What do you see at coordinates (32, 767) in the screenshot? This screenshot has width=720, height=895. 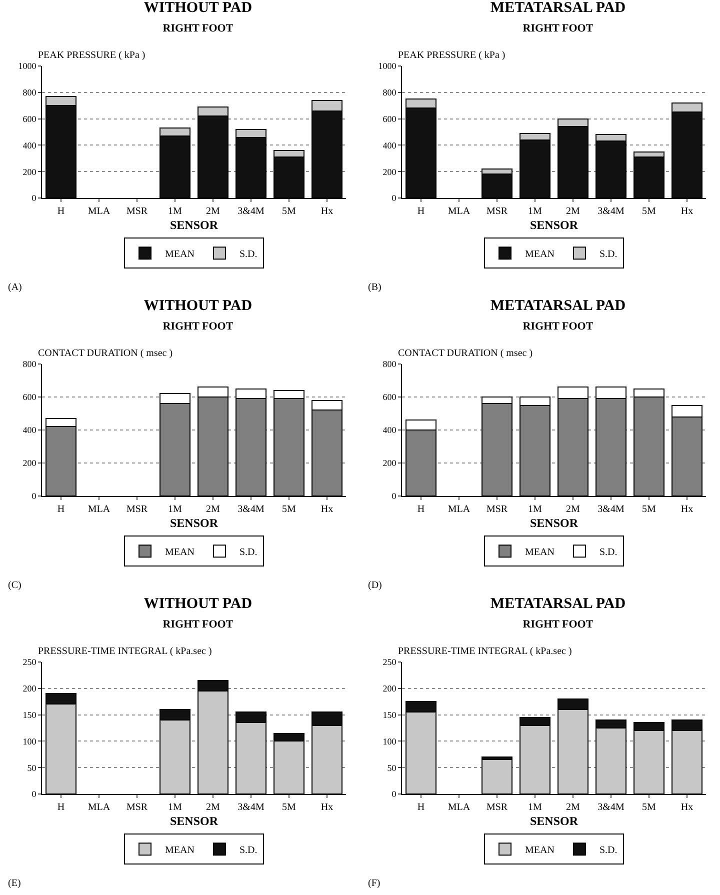 I see `y-tick-label: 50` at bounding box center [32, 767].